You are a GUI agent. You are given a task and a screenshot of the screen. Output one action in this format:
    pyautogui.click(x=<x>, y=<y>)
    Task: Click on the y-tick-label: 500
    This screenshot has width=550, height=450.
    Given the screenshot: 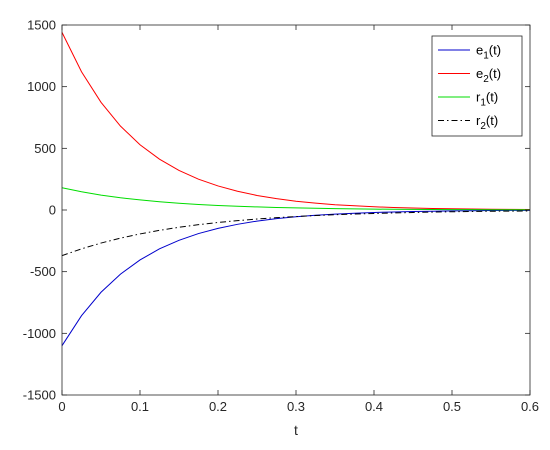 What is the action you would take?
    pyautogui.click(x=45, y=148)
    